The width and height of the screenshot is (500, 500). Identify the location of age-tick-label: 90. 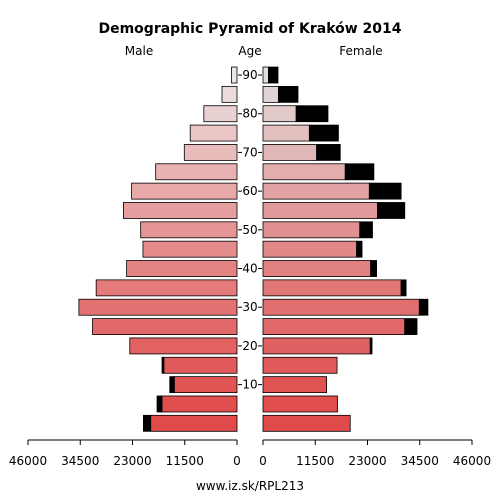
(249, 75).